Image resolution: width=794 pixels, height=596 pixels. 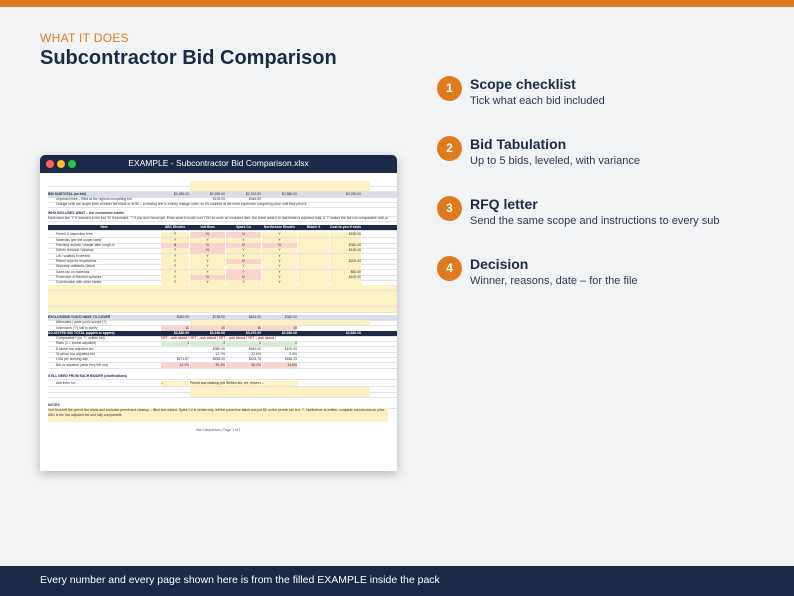 What do you see at coordinates (279, 365) in the screenshot?
I see `sheet-cell: 13.6%` at bounding box center [279, 365].